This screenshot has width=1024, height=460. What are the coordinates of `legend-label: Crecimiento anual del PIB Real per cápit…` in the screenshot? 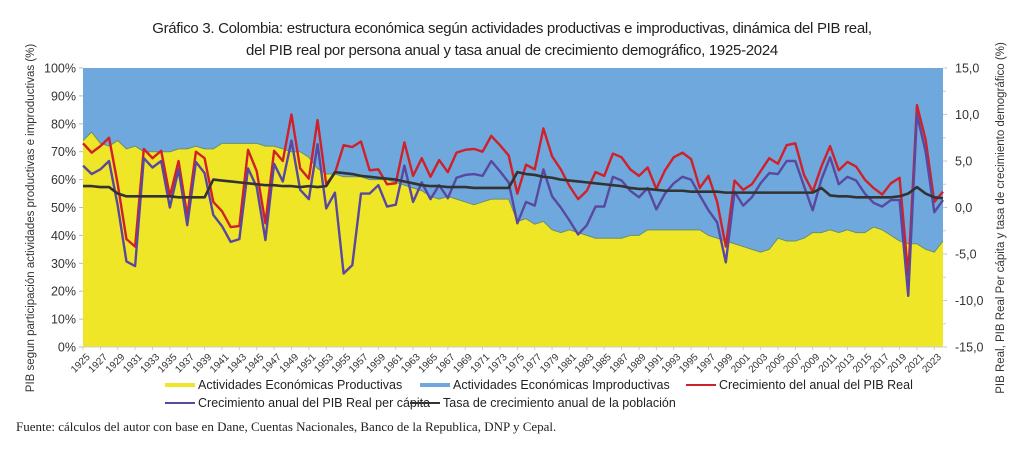 It's located at (314, 403).